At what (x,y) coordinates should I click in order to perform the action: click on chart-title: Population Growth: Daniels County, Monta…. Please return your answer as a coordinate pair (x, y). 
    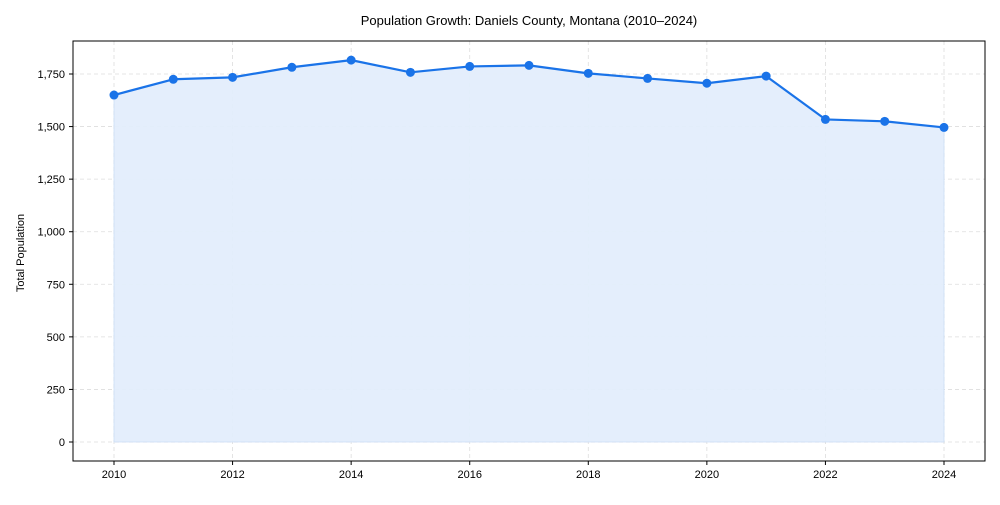
    Looking at the image, I should click on (529, 20).